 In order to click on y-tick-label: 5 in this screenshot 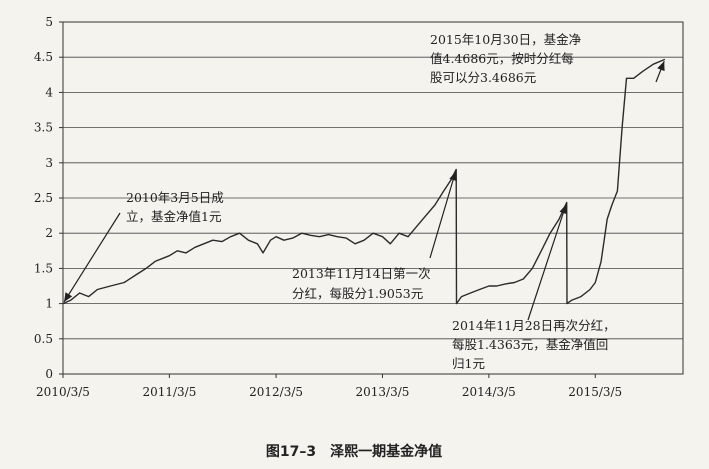, I will do `click(49, 22)`.